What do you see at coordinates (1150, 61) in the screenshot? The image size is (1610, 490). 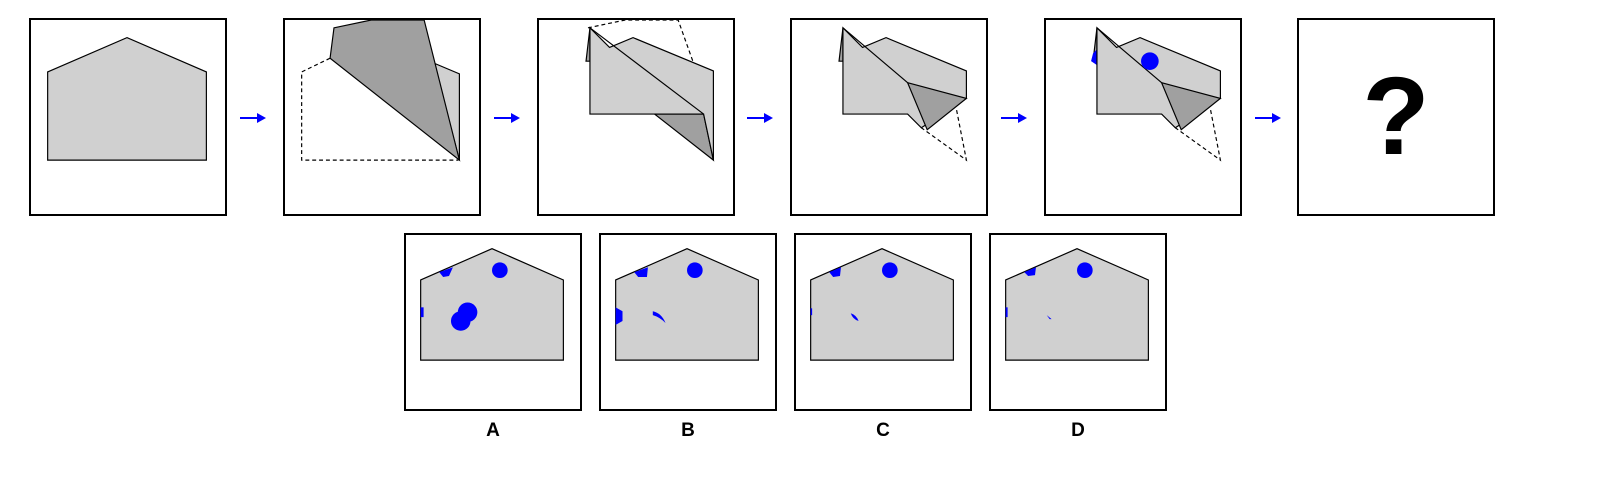 I see `punched-hole` at bounding box center [1150, 61].